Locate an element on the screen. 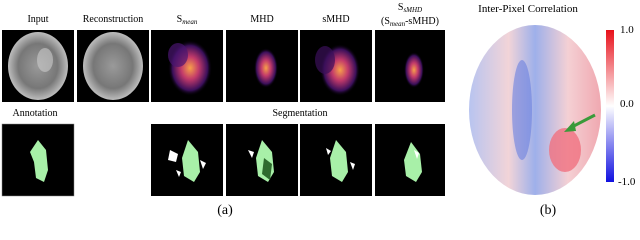  label: sMHD is located at coordinates (335, 19).